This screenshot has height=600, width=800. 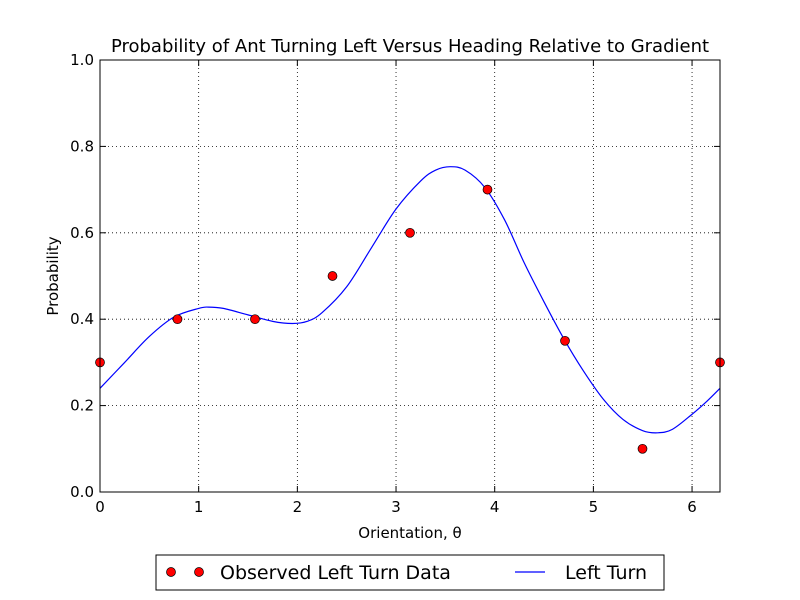 I want to click on x-tick-label: 0, so click(x=100, y=507).